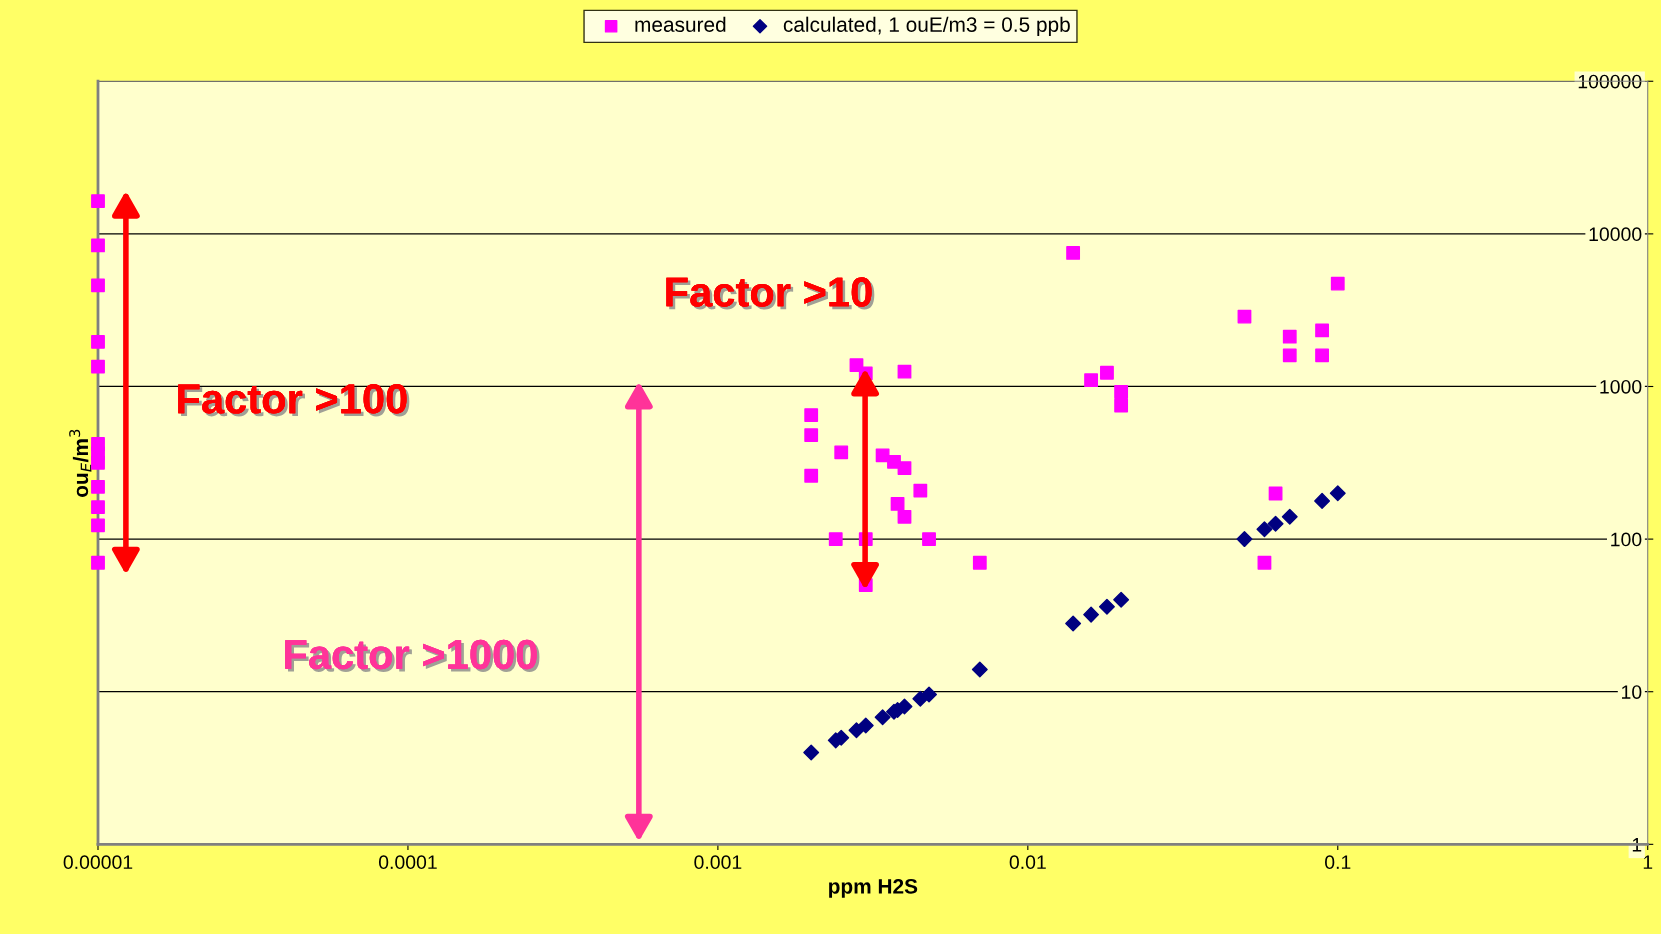  I want to click on x-tick-label: 0.0001, so click(407, 862).